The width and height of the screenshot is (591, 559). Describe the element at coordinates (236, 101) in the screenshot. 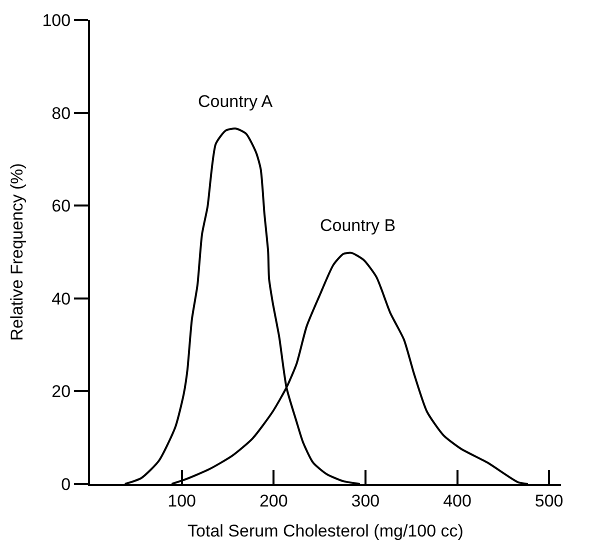

I see `series-label: Country A` at that location.